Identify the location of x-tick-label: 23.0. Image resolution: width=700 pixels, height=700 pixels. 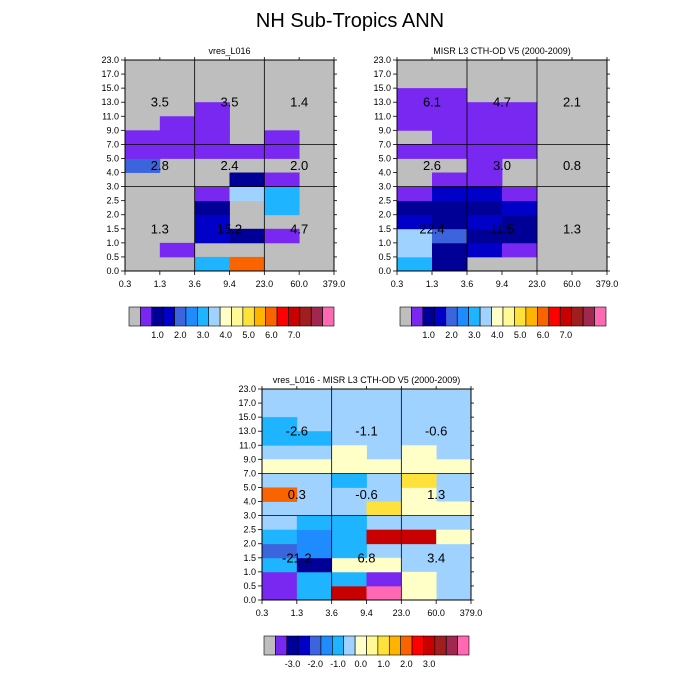
(537, 284).